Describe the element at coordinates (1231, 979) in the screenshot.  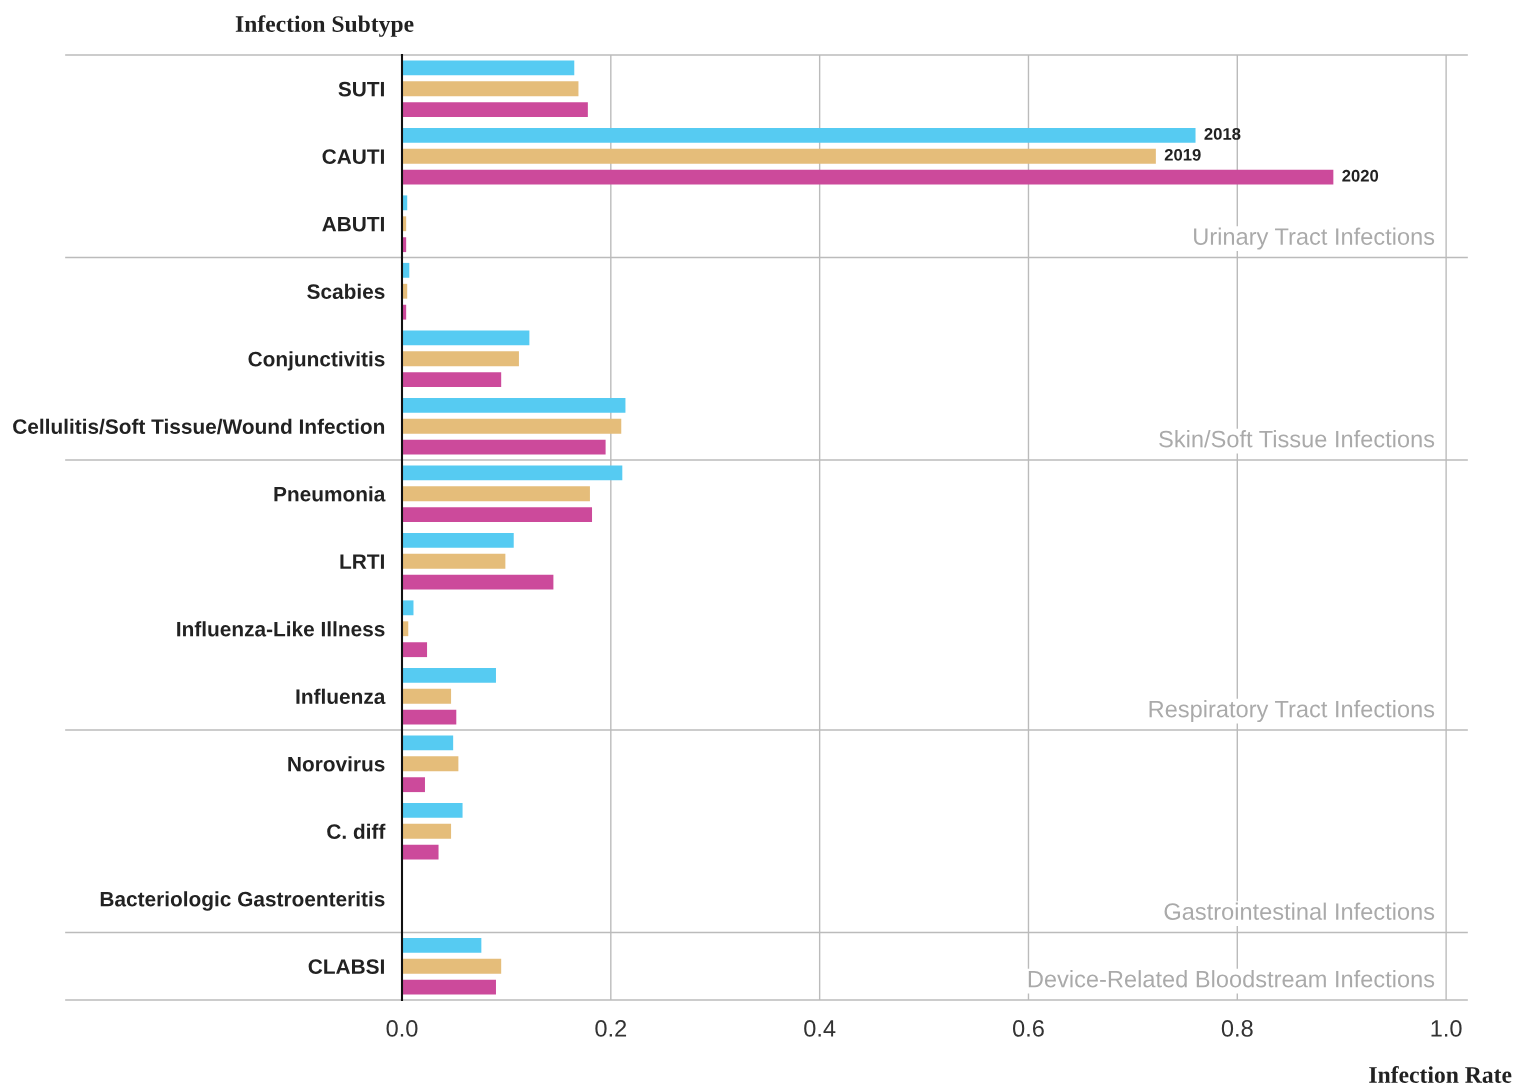
I see `annotation: Device-Related Bloodstream Infections` at that location.